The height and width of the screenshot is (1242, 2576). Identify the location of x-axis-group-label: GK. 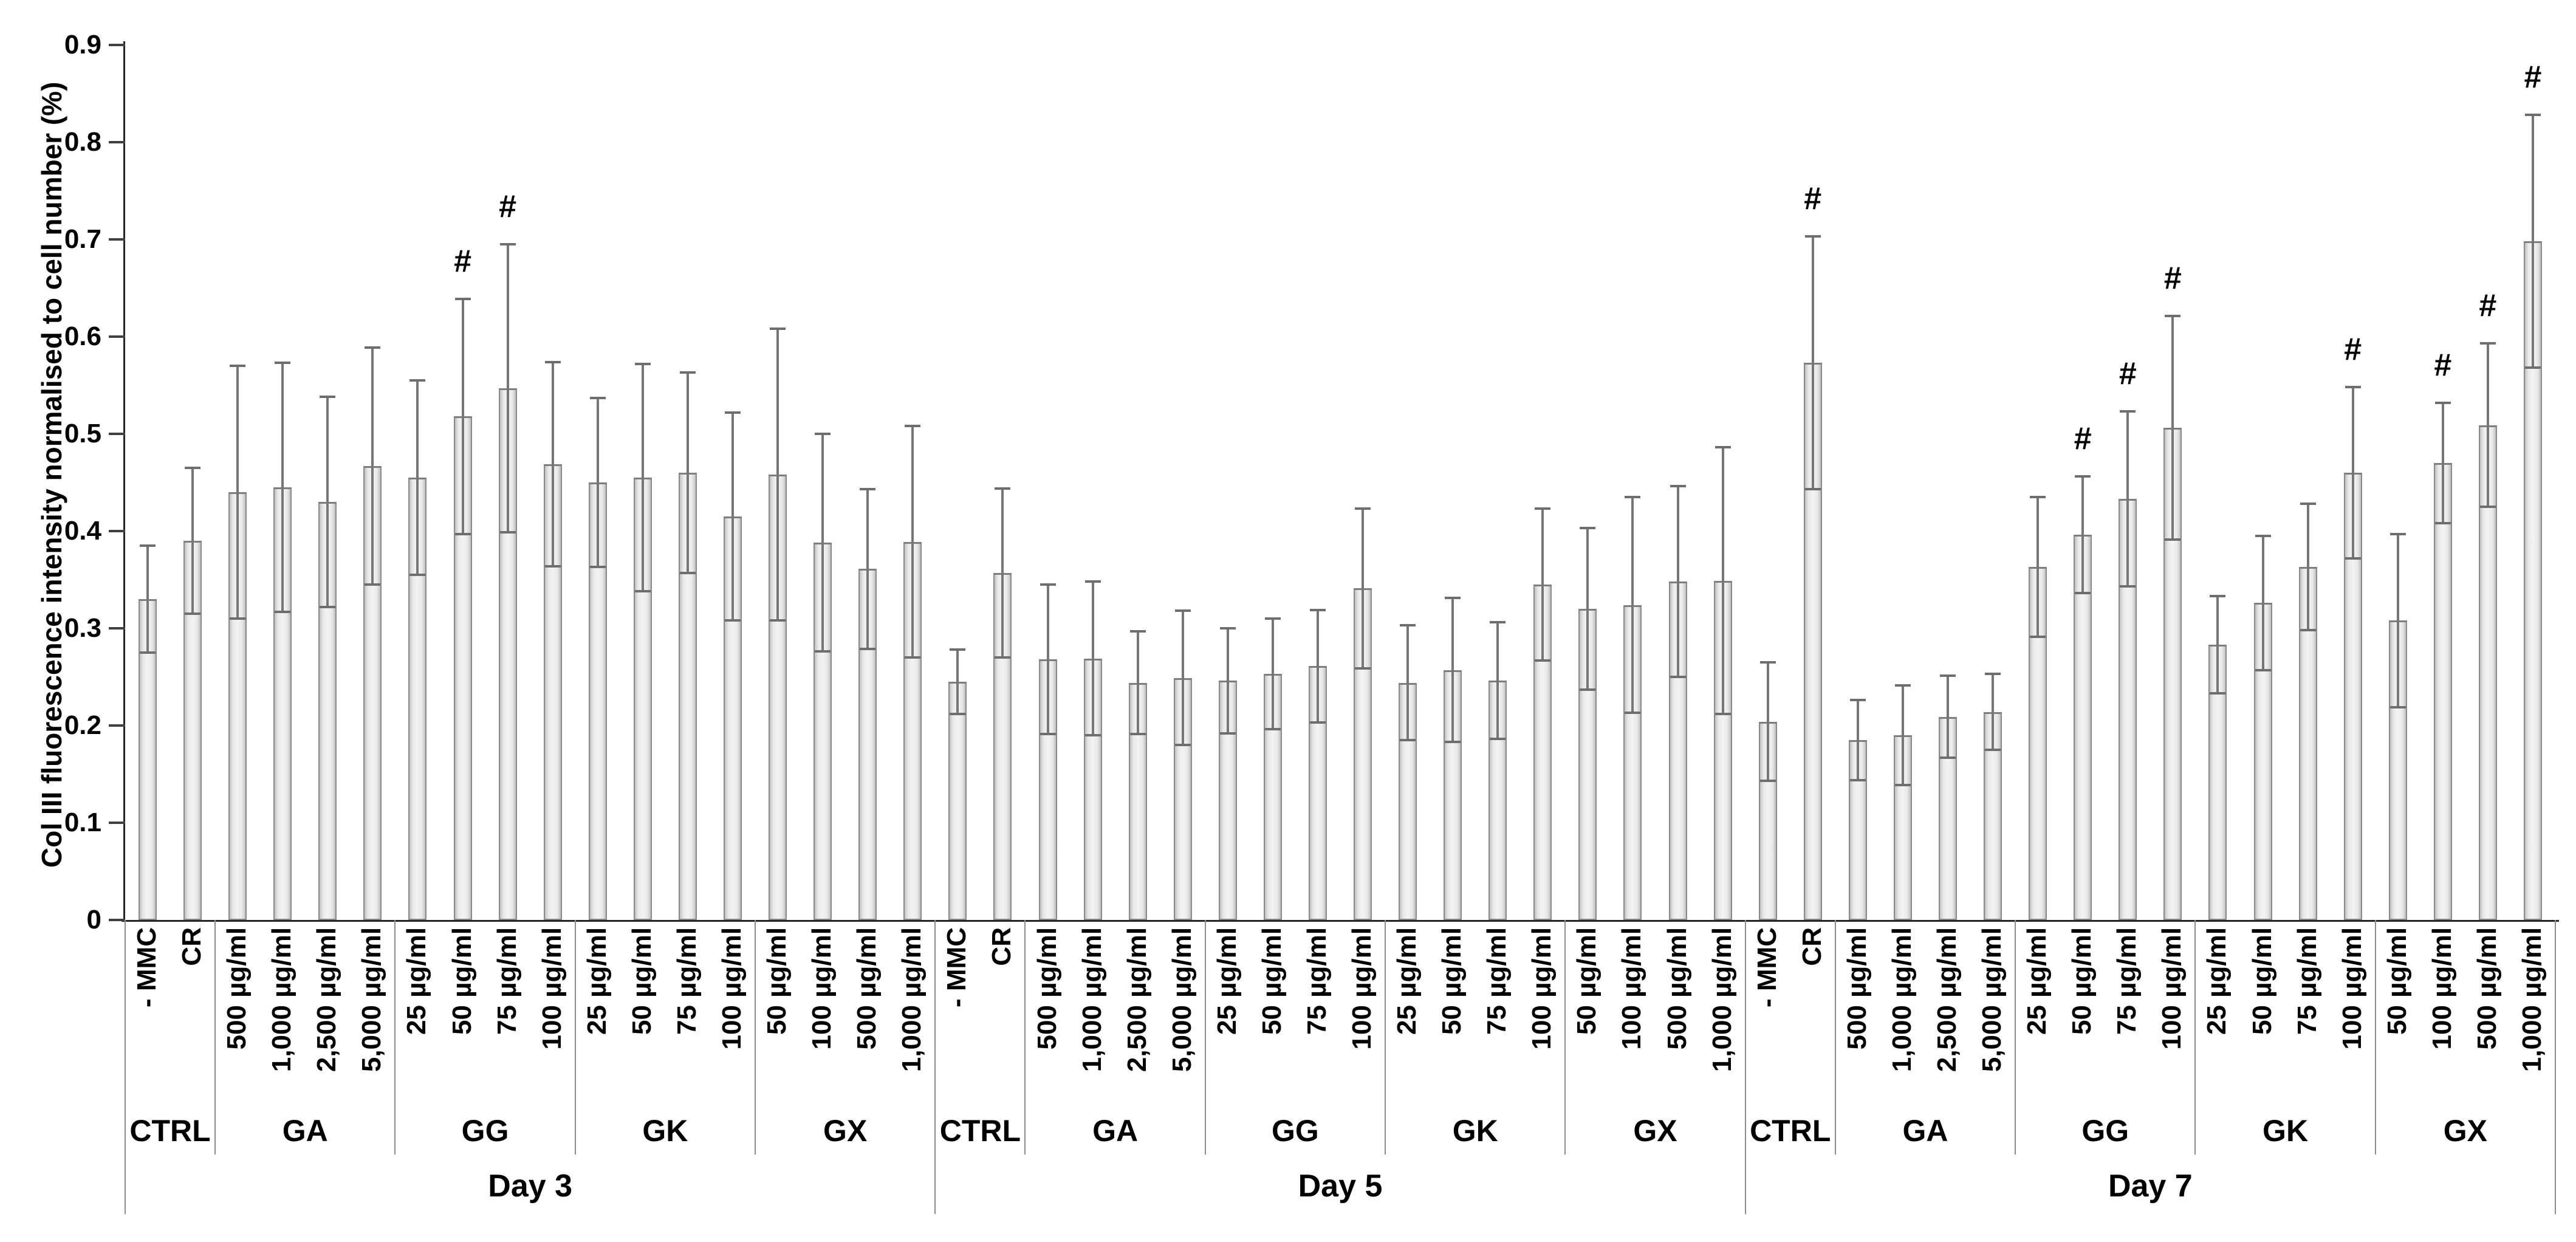
(1475, 1131).